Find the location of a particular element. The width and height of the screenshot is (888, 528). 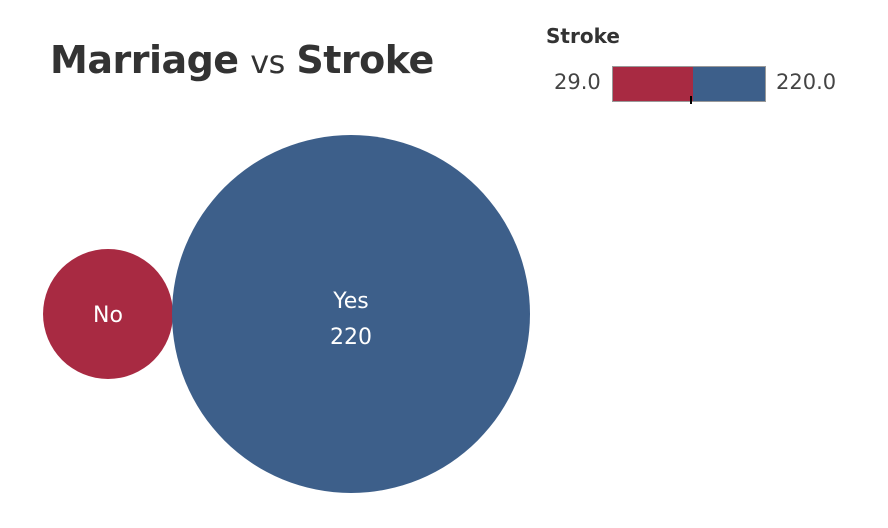

bubble-label-yes: Yes is located at coordinates (350, 301).